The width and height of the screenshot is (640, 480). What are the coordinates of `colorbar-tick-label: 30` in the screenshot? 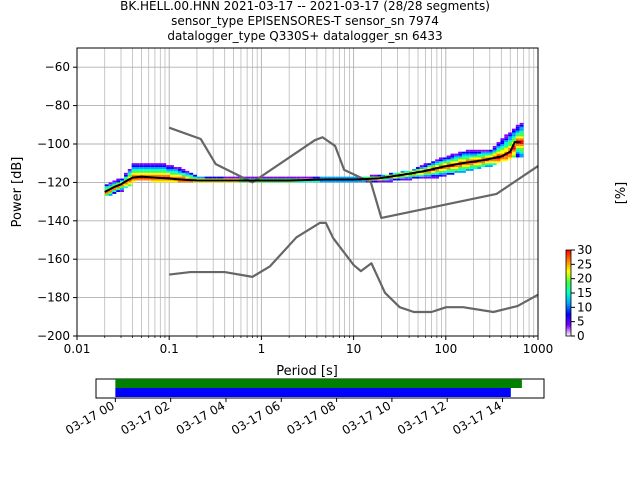 It's located at (584, 250).